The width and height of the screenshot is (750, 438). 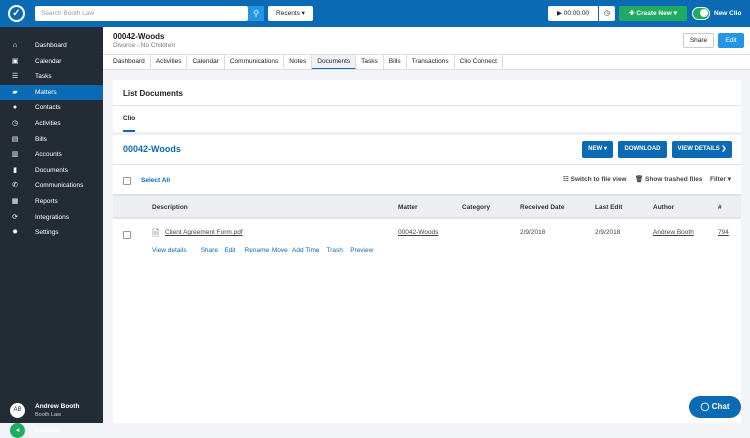 I want to click on sidebar-item-label: Integrations, so click(x=52, y=217).